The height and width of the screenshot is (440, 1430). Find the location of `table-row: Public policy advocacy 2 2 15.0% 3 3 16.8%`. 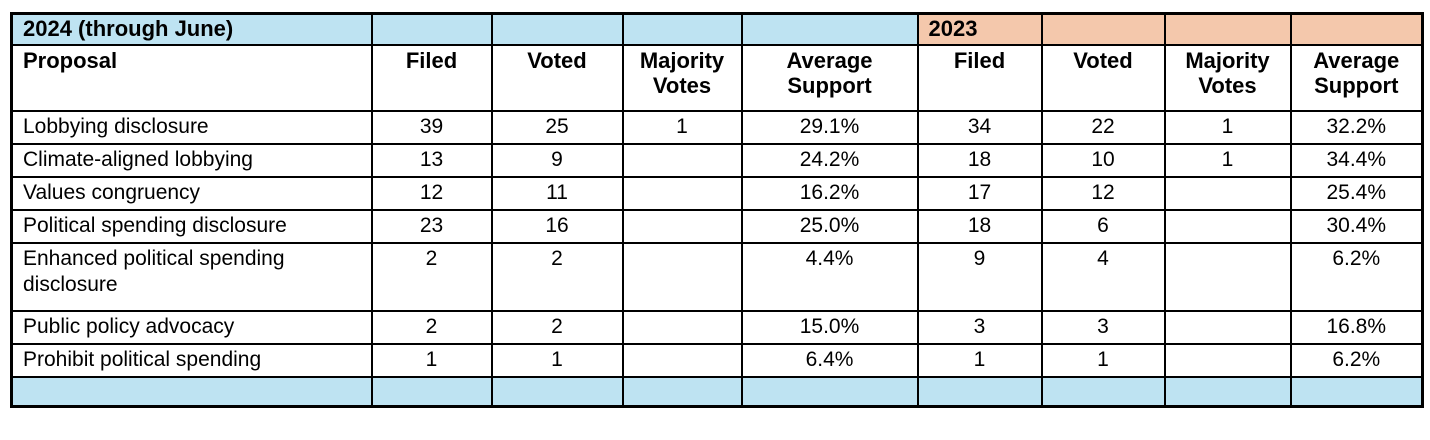

table-row: Public policy advocacy 2 2 15.0% 3 3 16.8% is located at coordinates (717, 327).